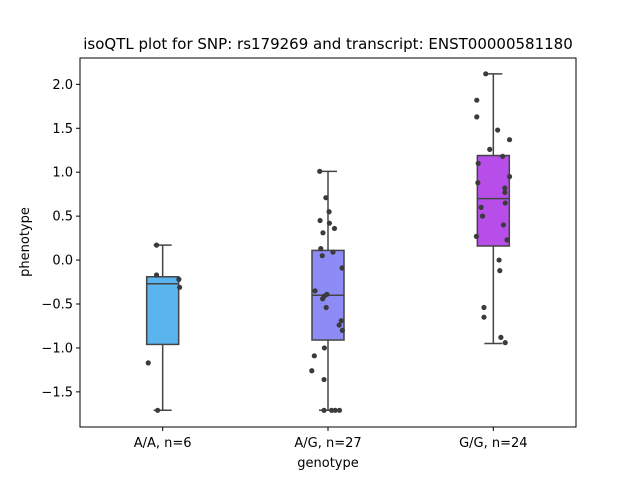  What do you see at coordinates (493, 443) in the screenshot?
I see `x-tick-label: G/G, n=24` at bounding box center [493, 443].